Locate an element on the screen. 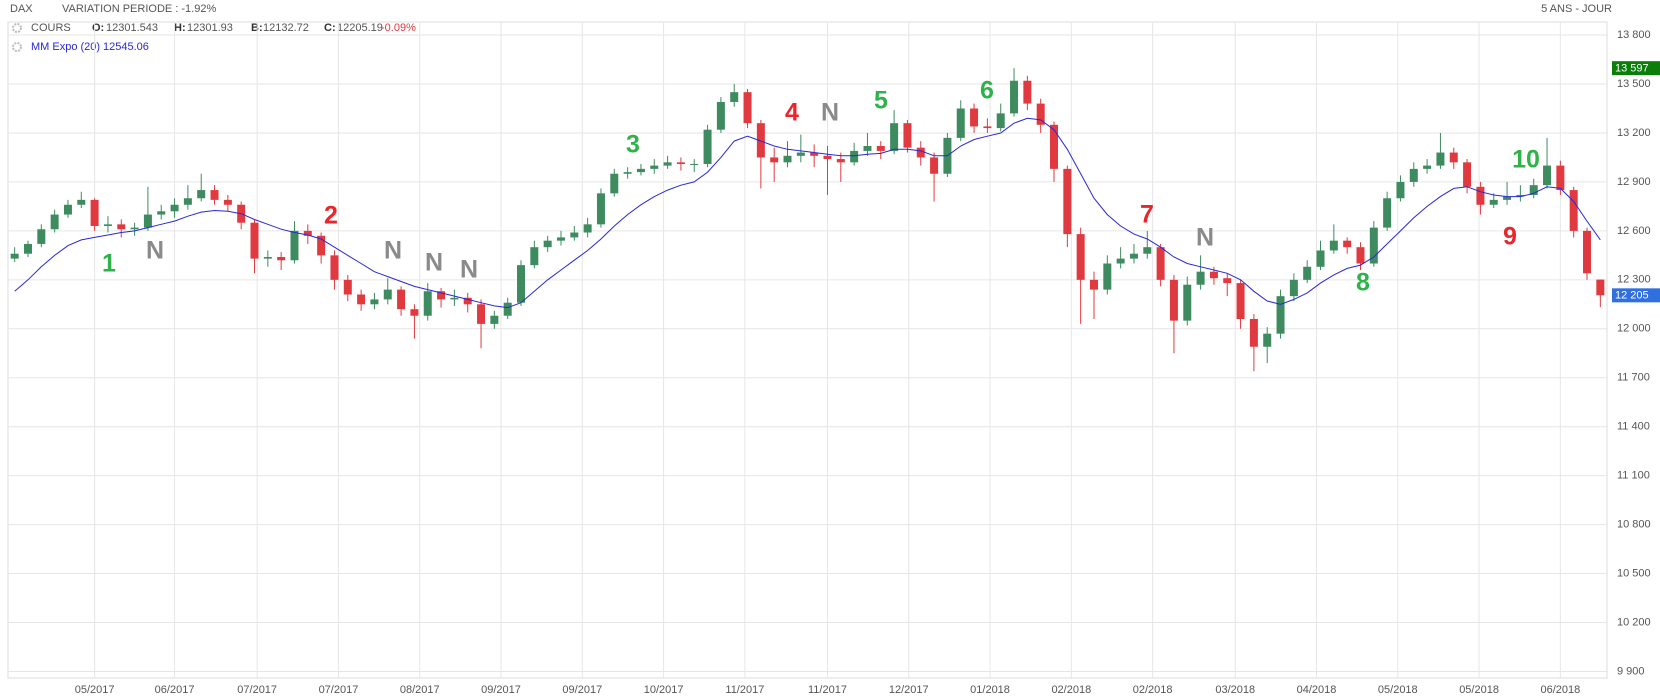 The image size is (1660, 700). annotation: 5 is located at coordinates (881, 101).